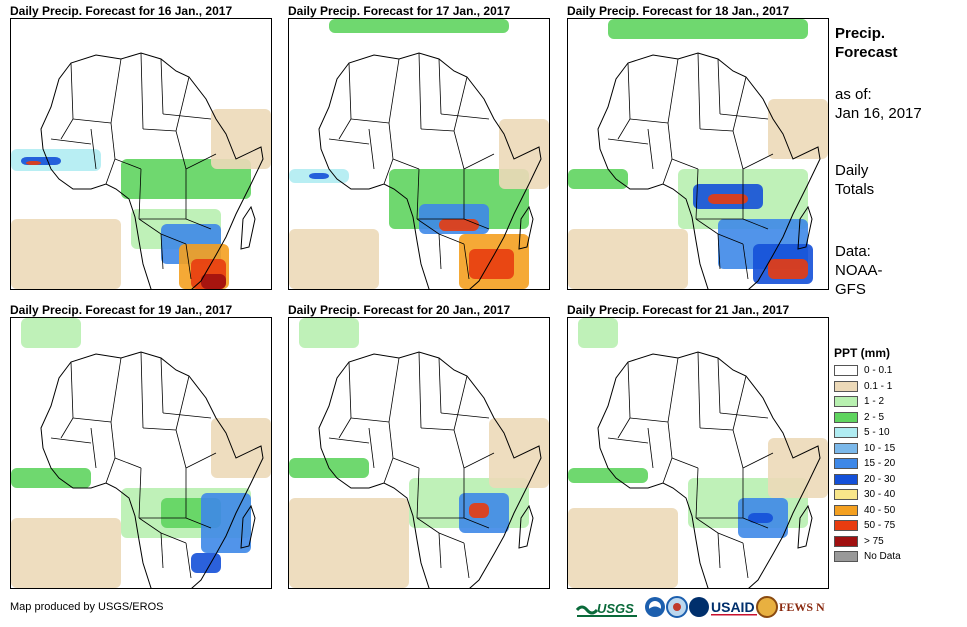  What do you see at coordinates (655, 607) in the screenshot?
I see `noaa-logo` at bounding box center [655, 607].